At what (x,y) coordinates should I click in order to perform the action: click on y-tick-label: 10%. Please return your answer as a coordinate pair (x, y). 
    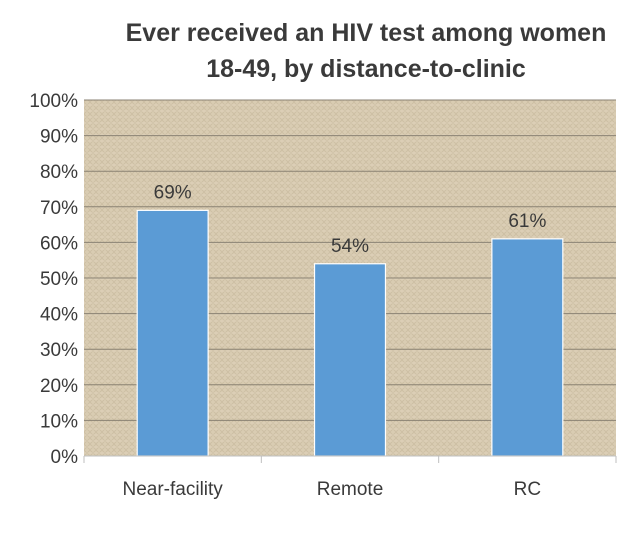
    Looking at the image, I should click on (59, 421).